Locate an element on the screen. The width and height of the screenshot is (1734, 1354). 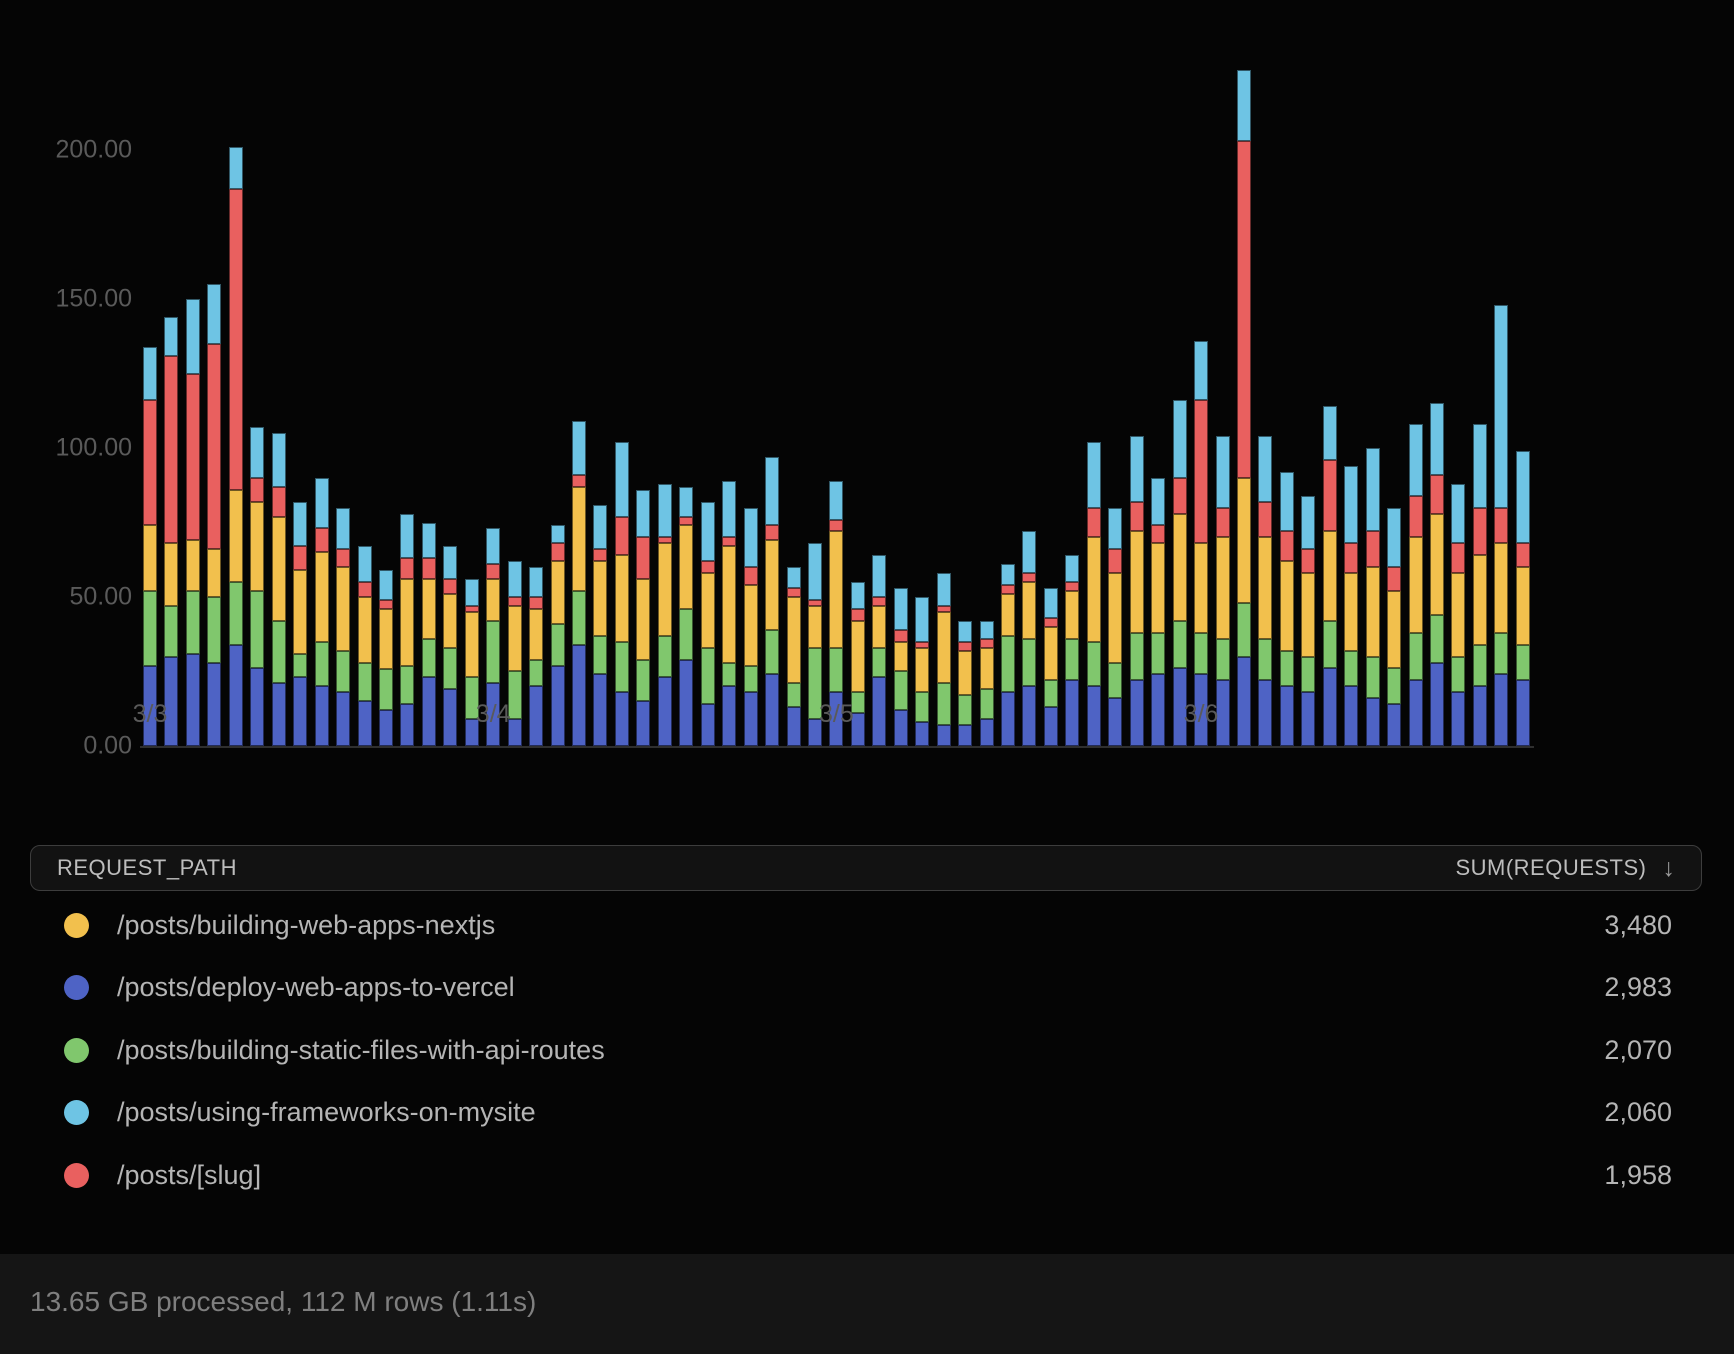
sort-by-sum-button: SUM(REQUESTS) ↓ is located at coordinates (1565, 868).